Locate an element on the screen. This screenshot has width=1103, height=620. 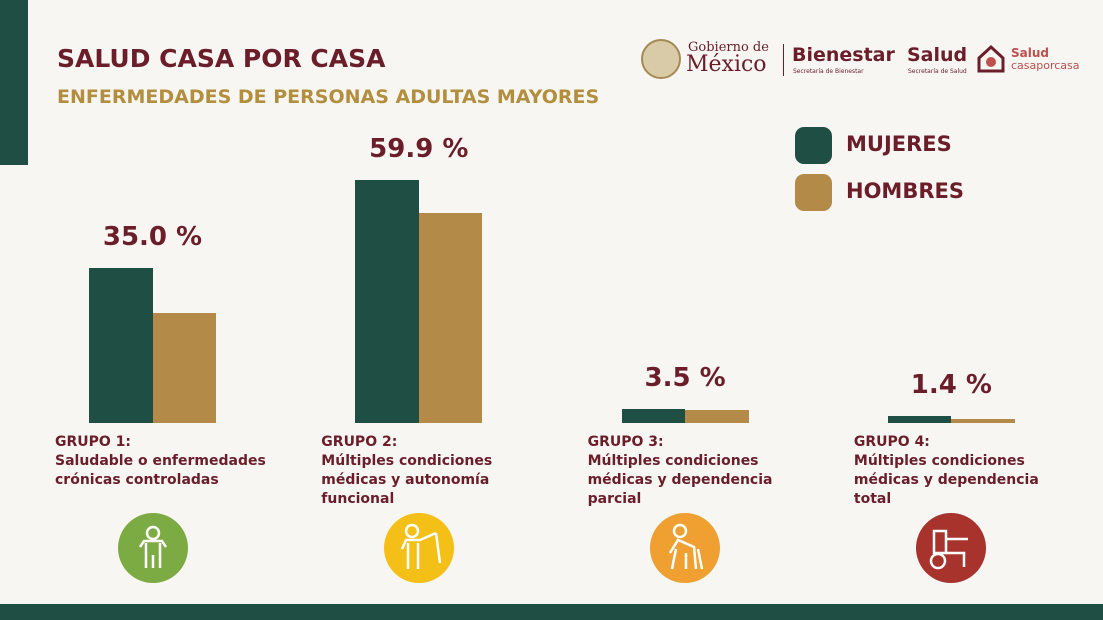
category-group: GRUPO 3: is located at coordinates (625, 442).